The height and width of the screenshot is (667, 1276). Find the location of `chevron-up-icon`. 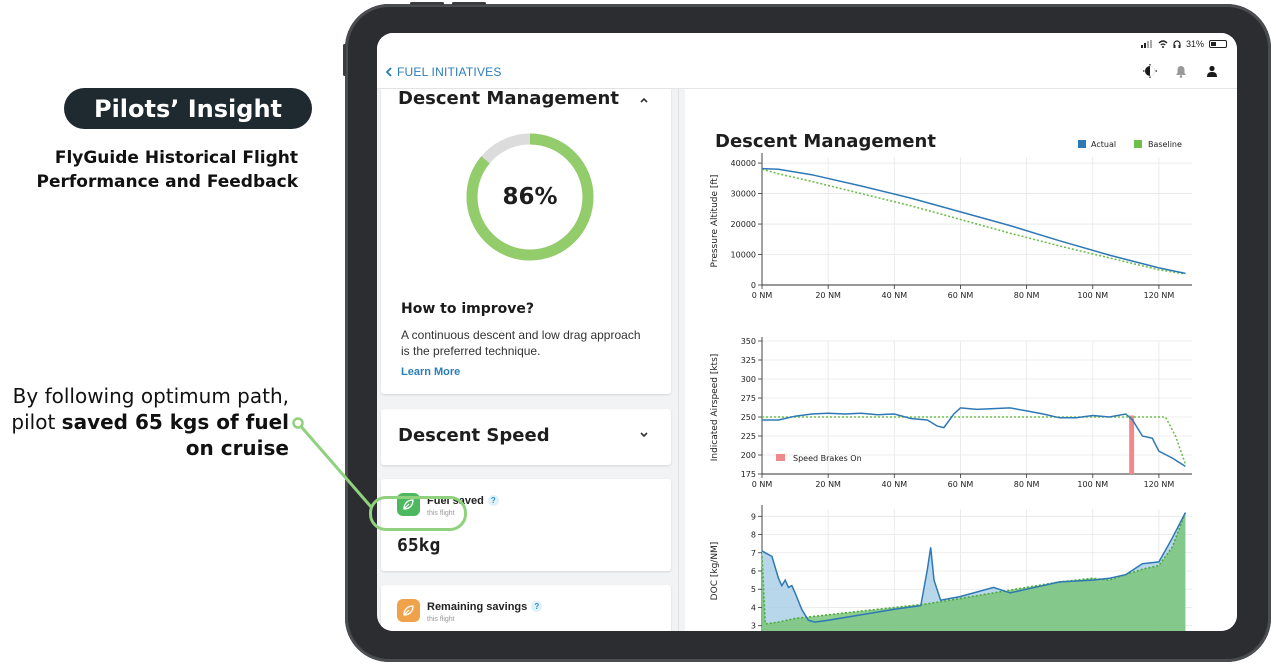

chevron-up-icon is located at coordinates (644, 100).